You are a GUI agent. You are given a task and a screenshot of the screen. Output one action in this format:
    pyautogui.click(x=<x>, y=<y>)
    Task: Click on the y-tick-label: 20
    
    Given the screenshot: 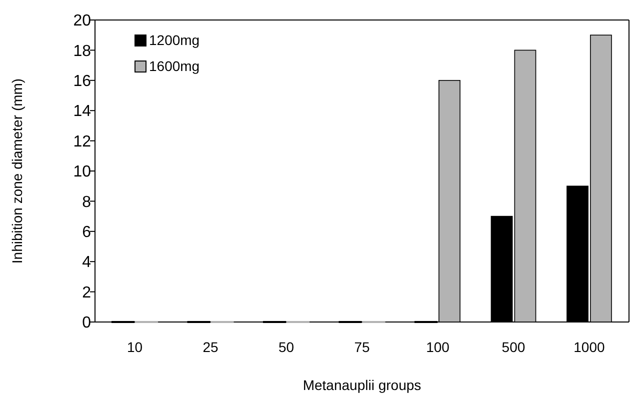 What is the action you would take?
    pyautogui.click(x=82, y=21)
    